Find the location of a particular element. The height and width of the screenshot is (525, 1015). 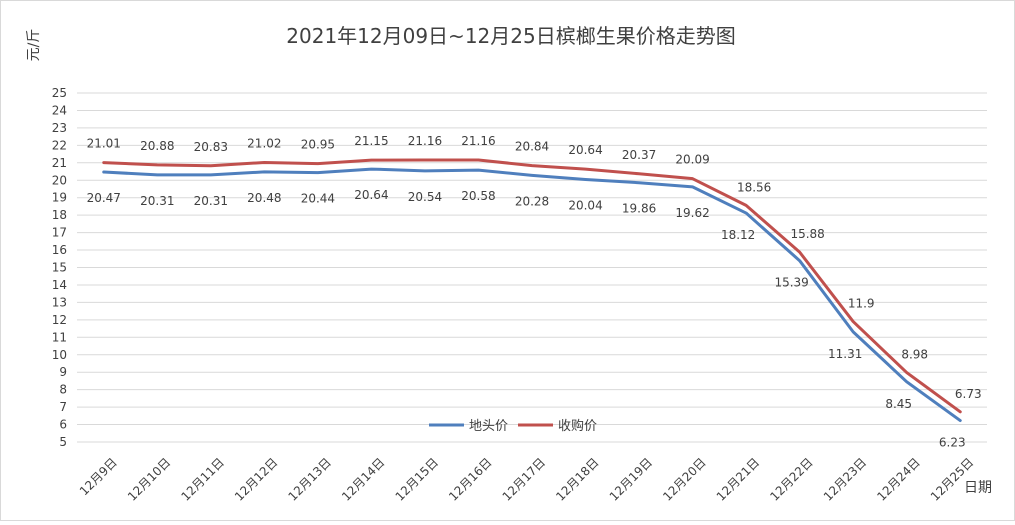

data-label: 20.28 is located at coordinates (532, 201).